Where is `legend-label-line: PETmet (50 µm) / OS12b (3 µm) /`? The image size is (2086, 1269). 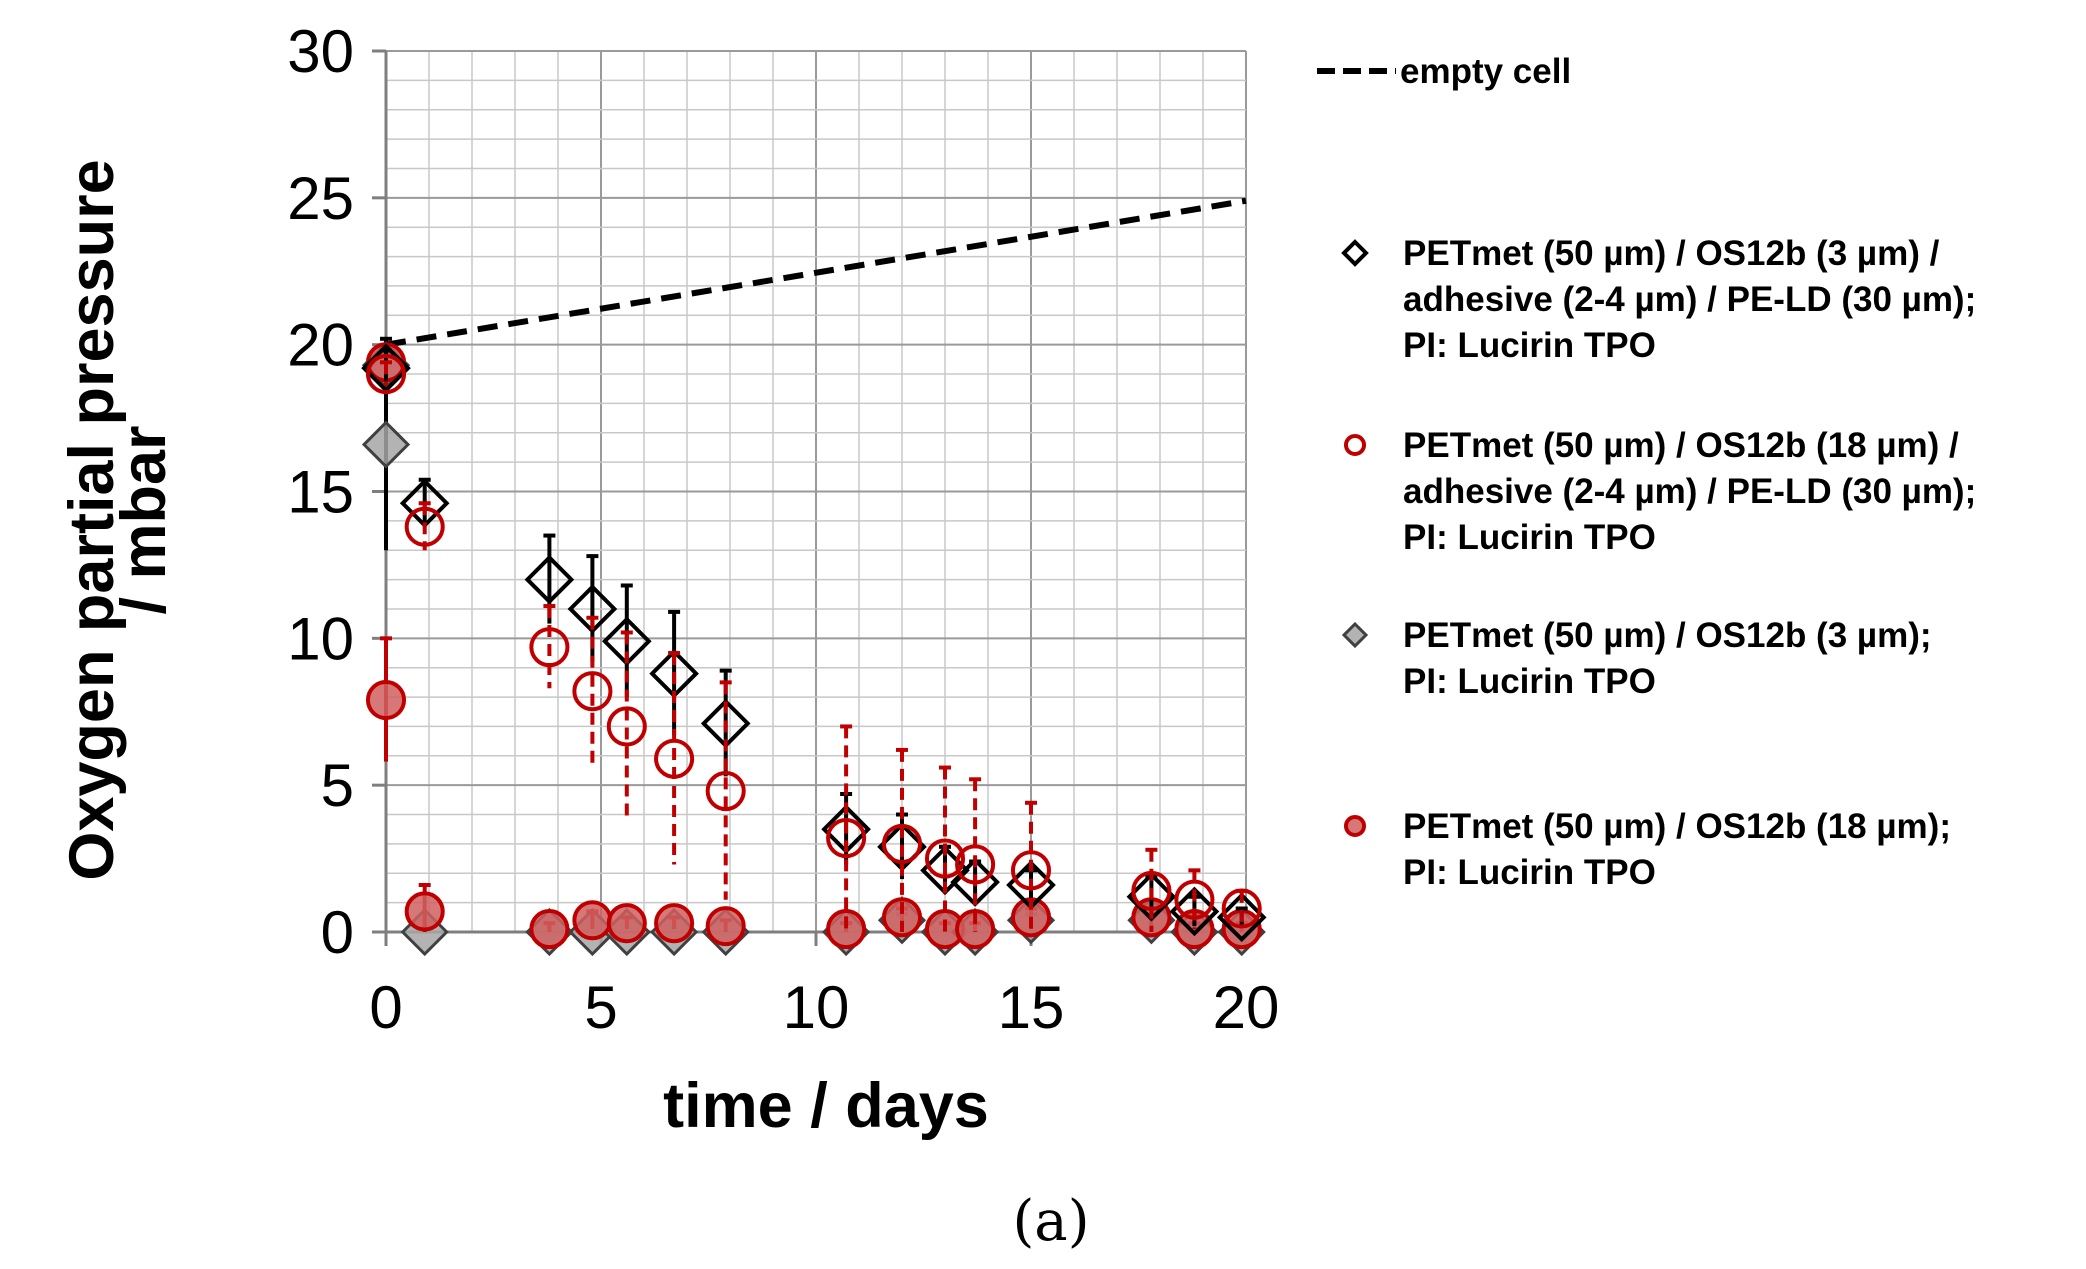 legend-label-line: PETmet (50 µm) / OS12b (3 µm) / is located at coordinates (1671, 253).